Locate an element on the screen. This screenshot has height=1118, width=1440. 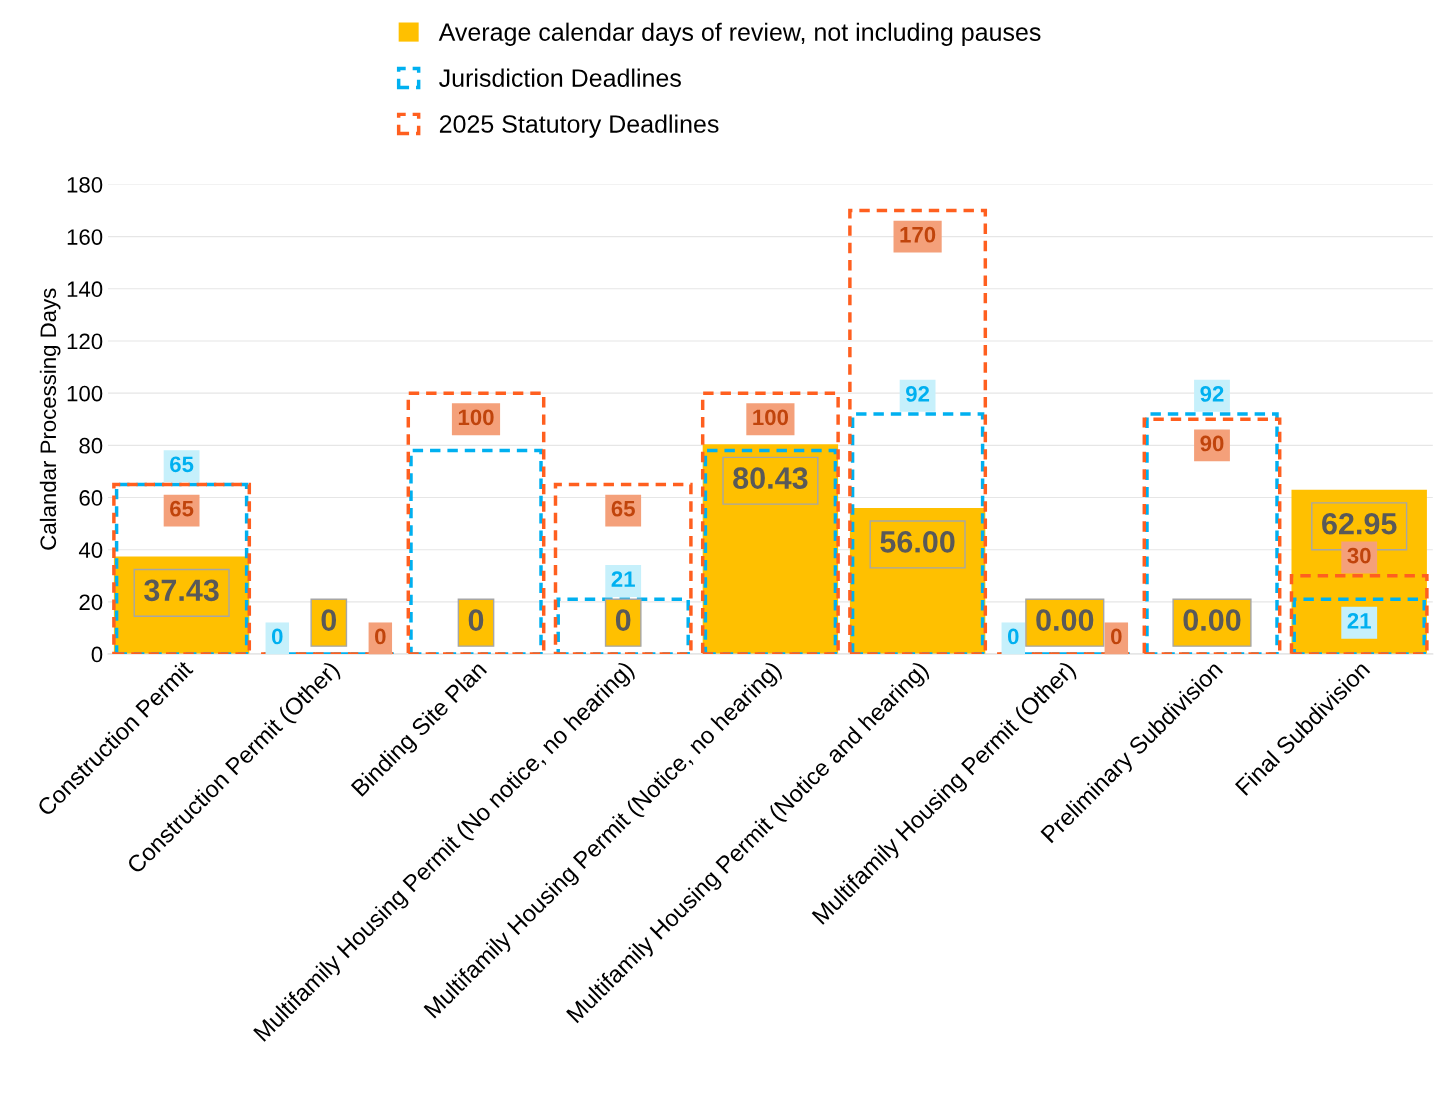
legend-label: Jurisdiction Deadlines is located at coordinates (560, 77).